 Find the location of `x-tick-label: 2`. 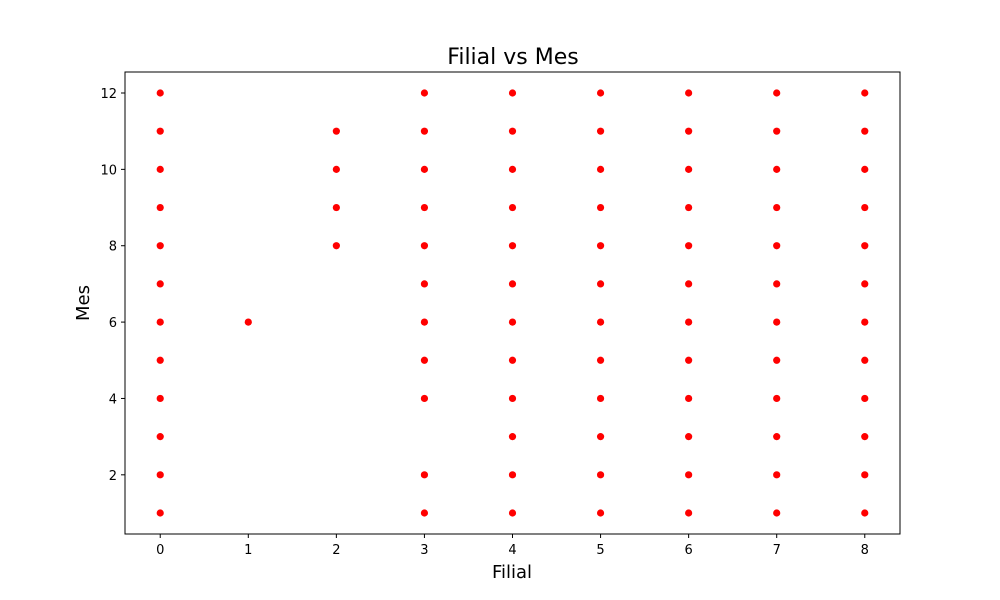

x-tick-label: 2 is located at coordinates (336, 550).